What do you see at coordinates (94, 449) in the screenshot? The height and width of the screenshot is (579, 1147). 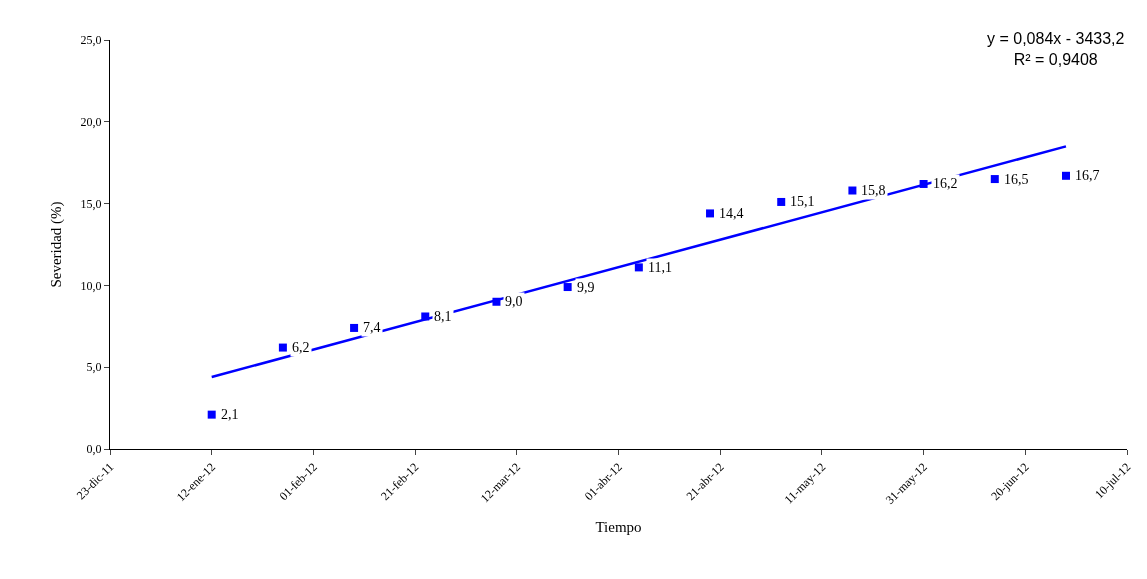 I see `y-tick-label: 0,0` at bounding box center [94, 449].